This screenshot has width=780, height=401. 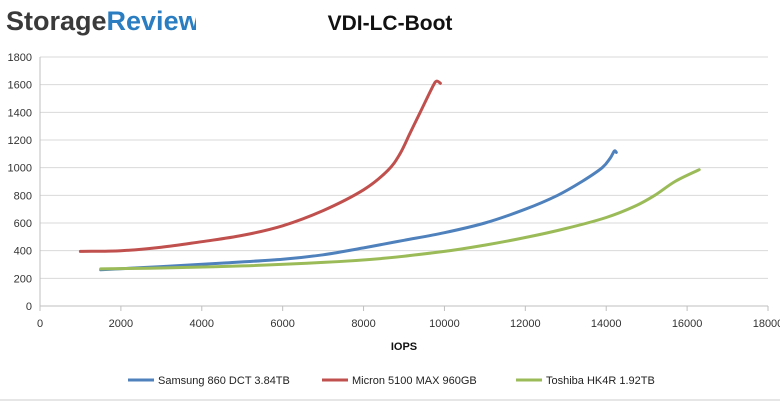 I want to click on x-tick-label: 4000, so click(x=202, y=324).